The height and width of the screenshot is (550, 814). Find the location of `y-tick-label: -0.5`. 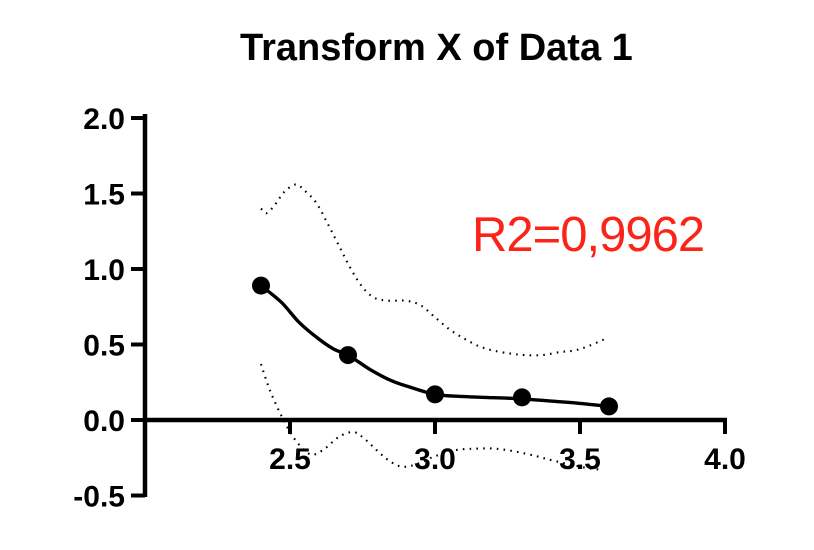

y-tick-label: -0.5 is located at coordinates (99, 497).